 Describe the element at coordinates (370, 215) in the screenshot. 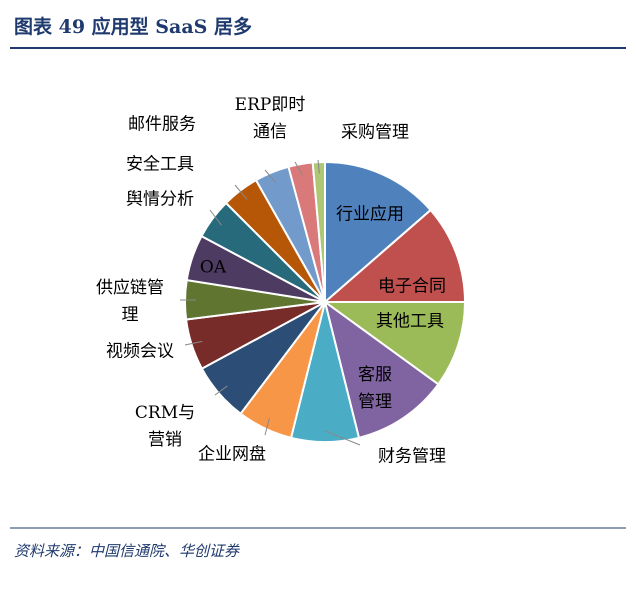

I see `slice-label: 行业应用` at that location.